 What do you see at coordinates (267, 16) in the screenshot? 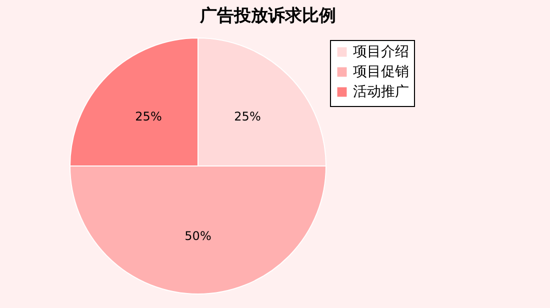
I see `chart-title: 广告投放诉求比例` at bounding box center [267, 16].